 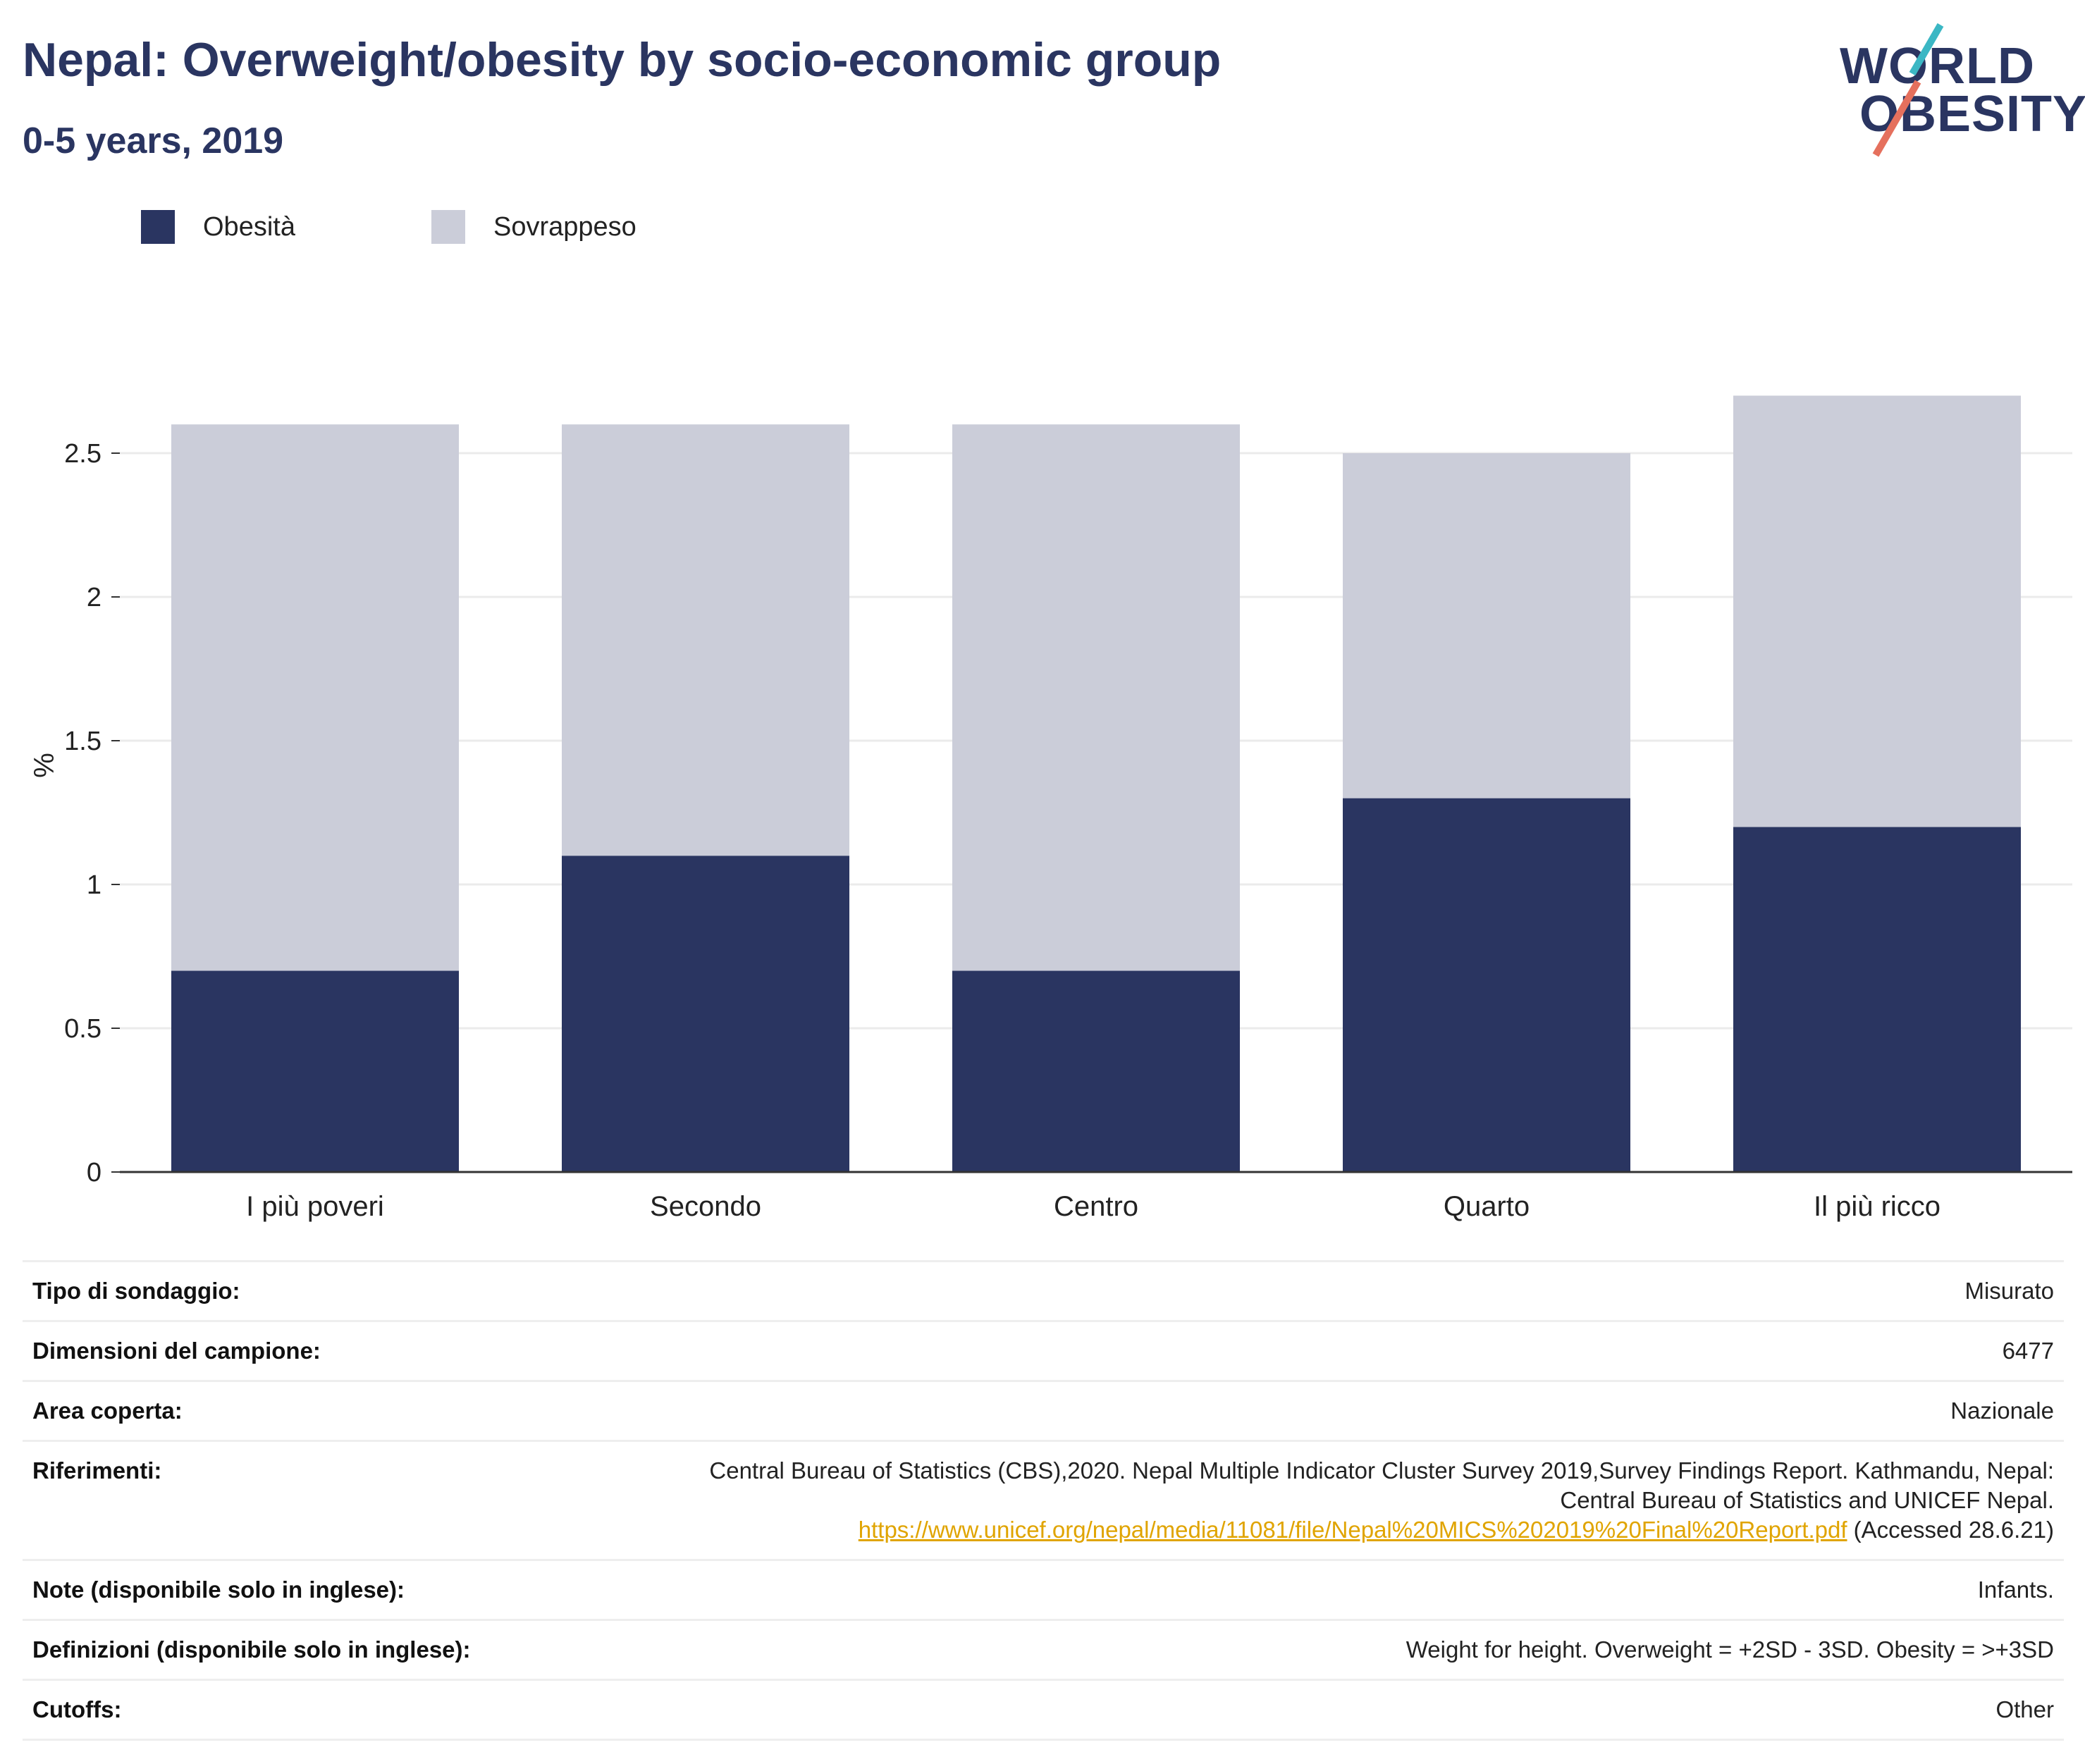 What do you see at coordinates (2015, 1590) in the screenshot?
I see `info-value: Infants.` at bounding box center [2015, 1590].